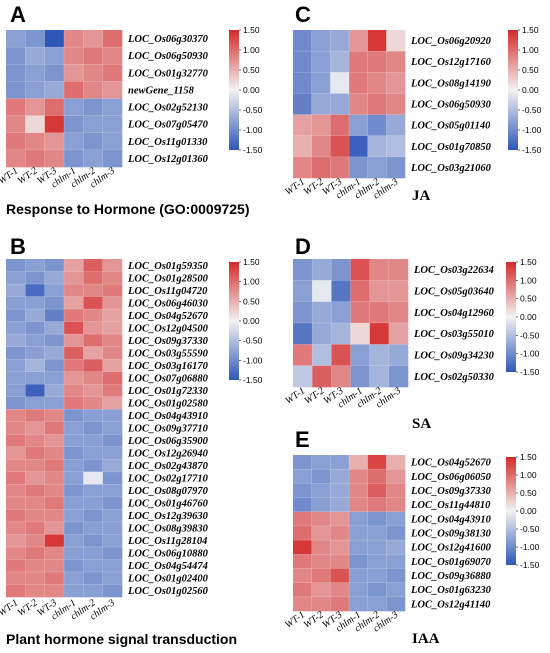  Describe the element at coordinates (168, 554) in the screenshot. I see `row-label: LOC_Os06g10880` at that location.